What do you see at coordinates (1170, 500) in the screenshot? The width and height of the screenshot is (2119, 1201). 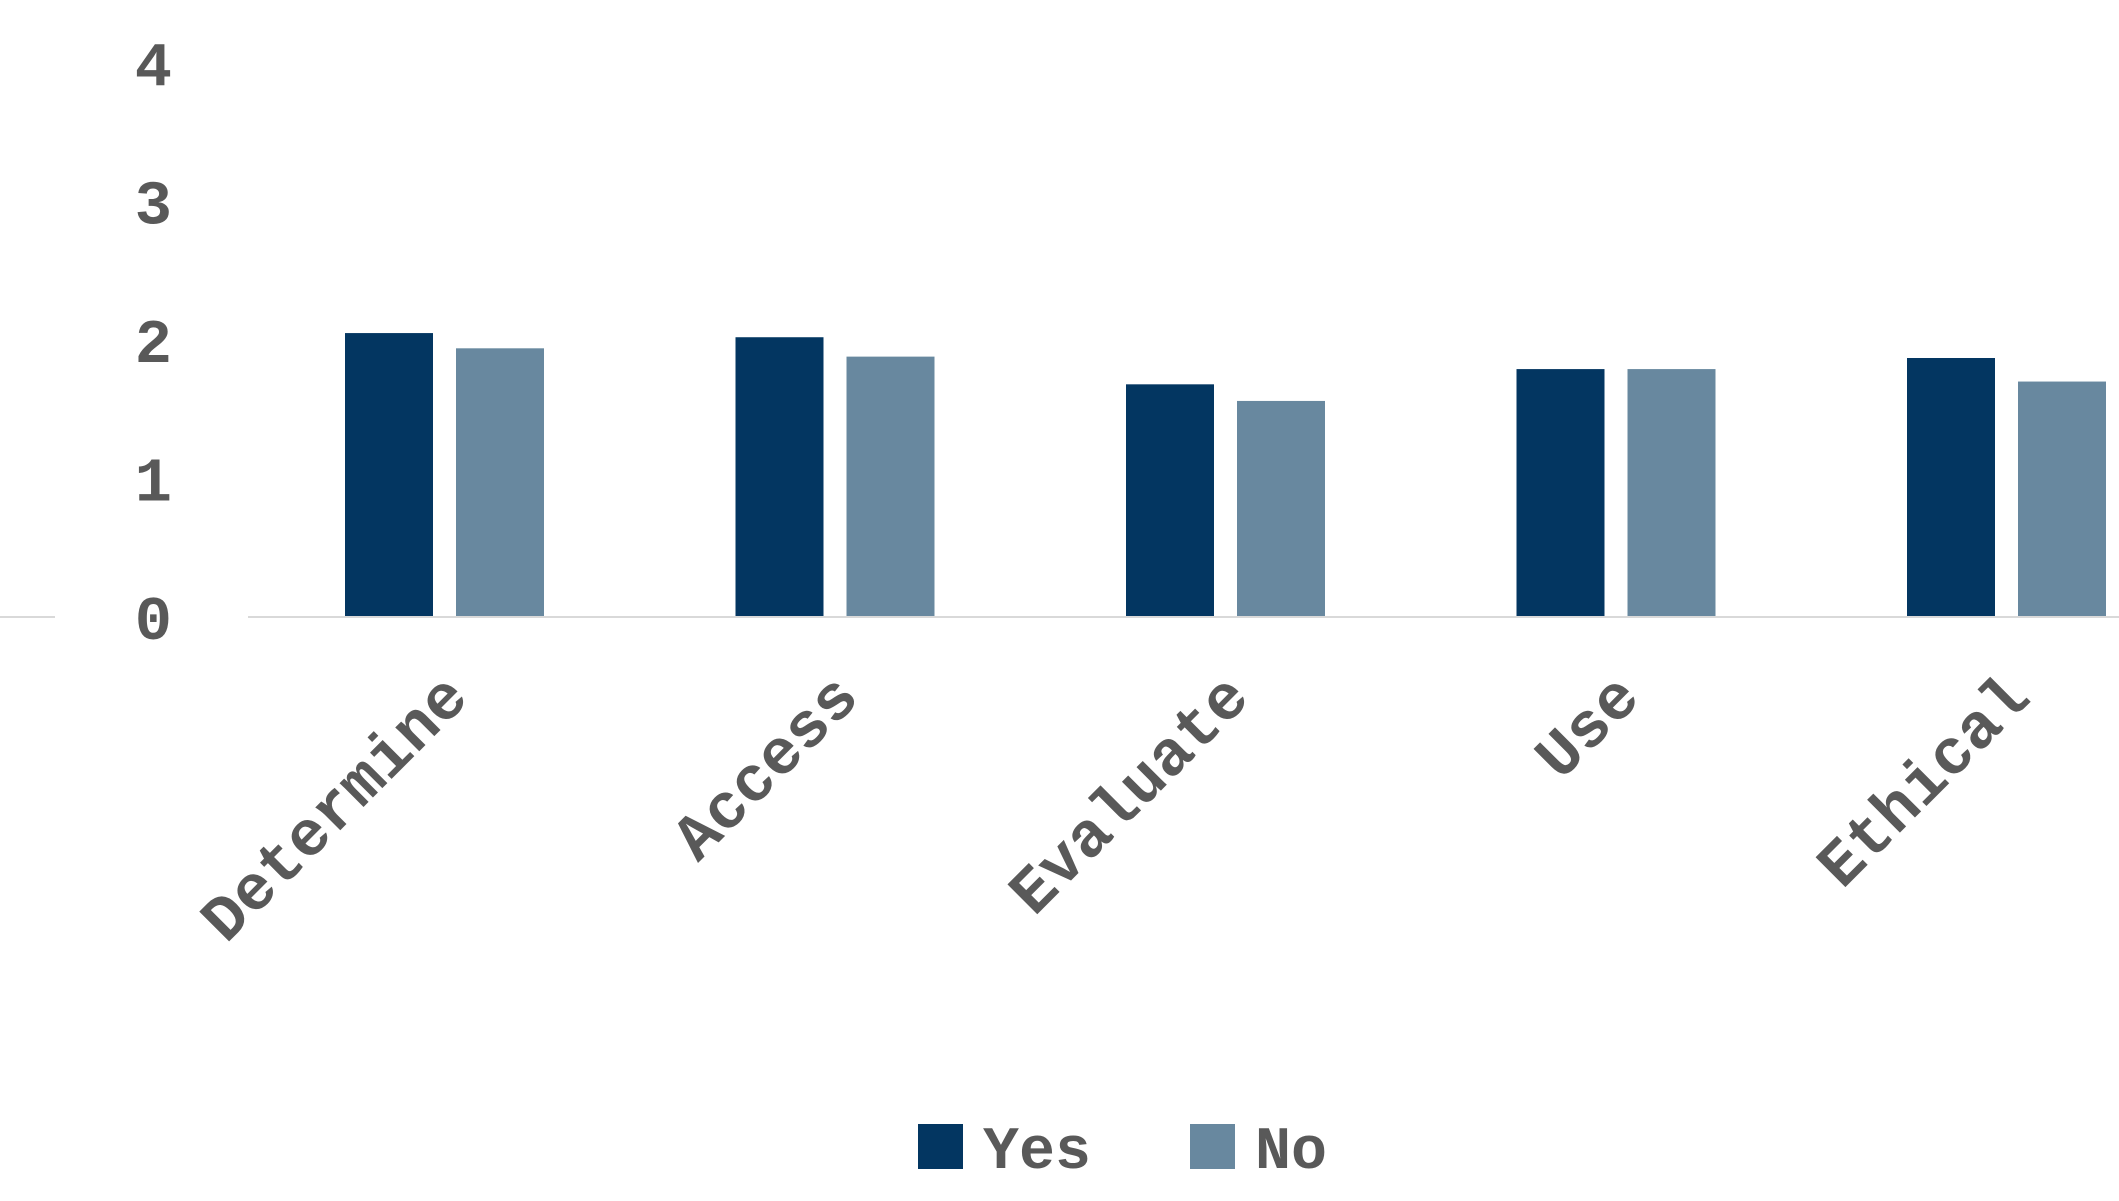 I see `bar-yes-evaluate` at bounding box center [1170, 500].